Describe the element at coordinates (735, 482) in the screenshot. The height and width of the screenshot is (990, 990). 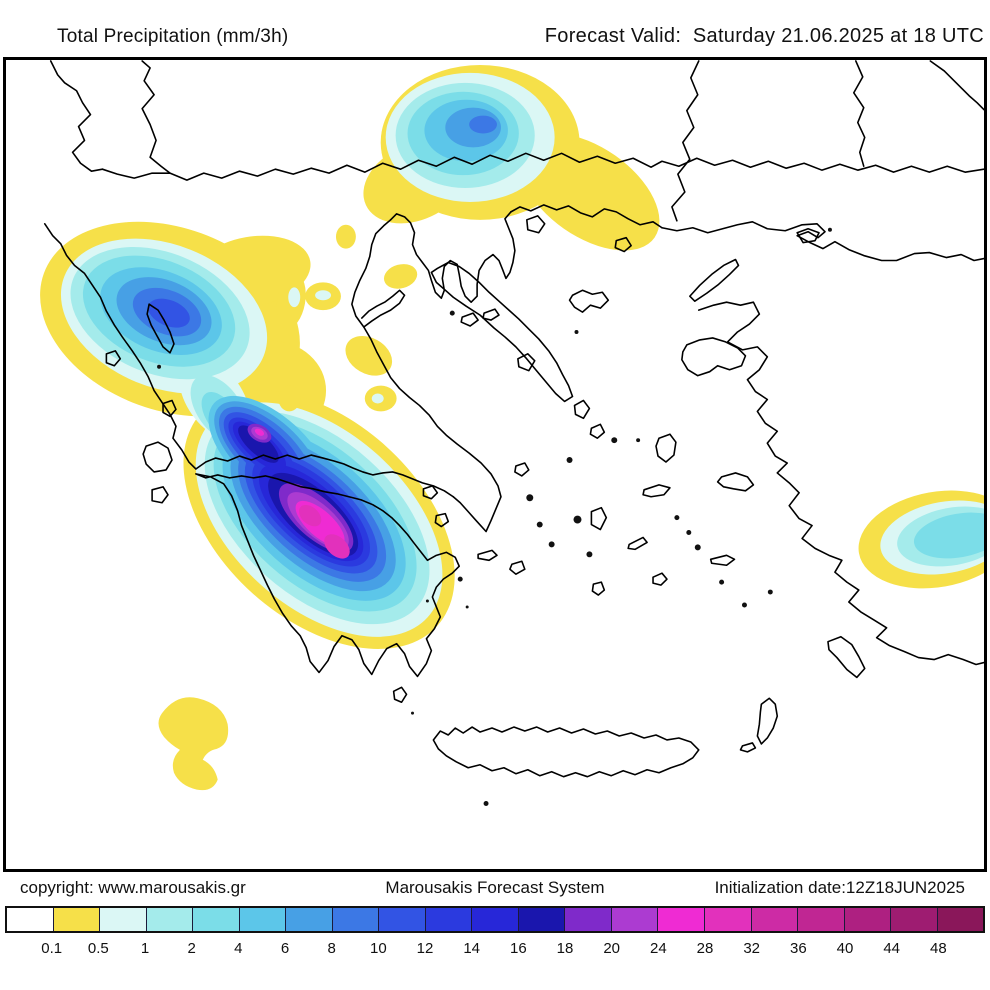
I see `island-samos` at that location.